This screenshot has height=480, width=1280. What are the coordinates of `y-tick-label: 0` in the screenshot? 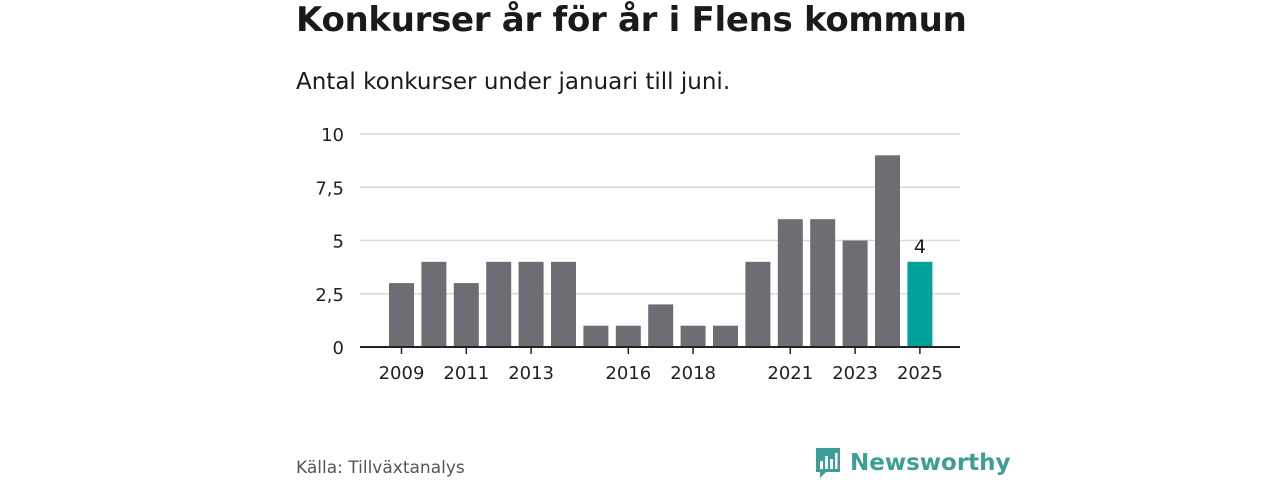 It's located at (338, 348).